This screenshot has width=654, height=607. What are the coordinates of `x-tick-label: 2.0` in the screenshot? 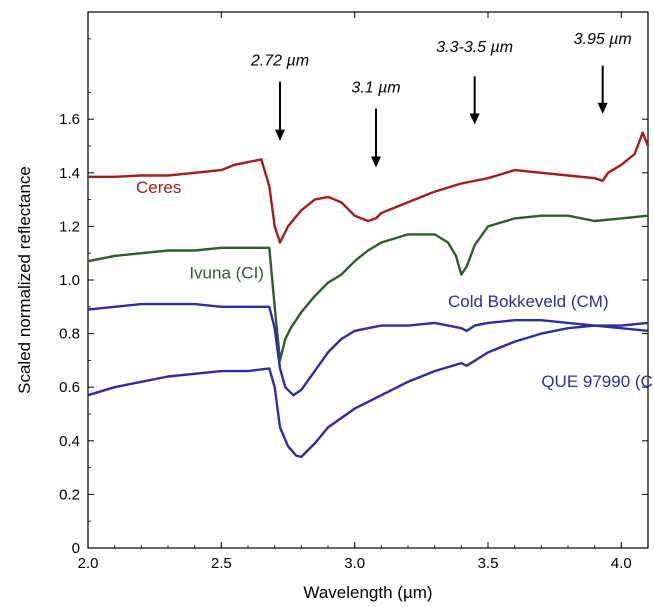 It's located at (88, 563).